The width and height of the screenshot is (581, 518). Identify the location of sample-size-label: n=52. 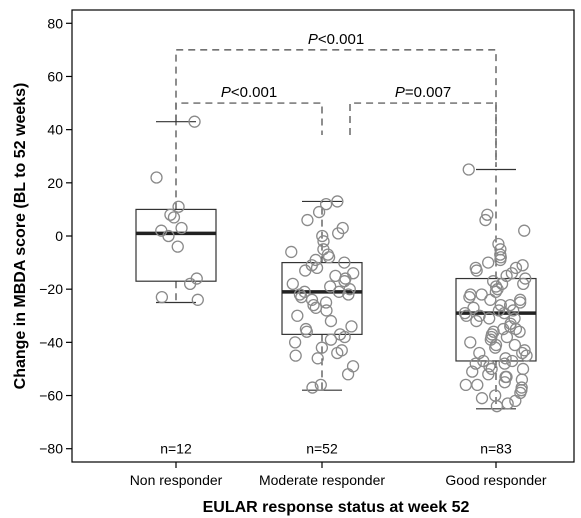
(322, 449).